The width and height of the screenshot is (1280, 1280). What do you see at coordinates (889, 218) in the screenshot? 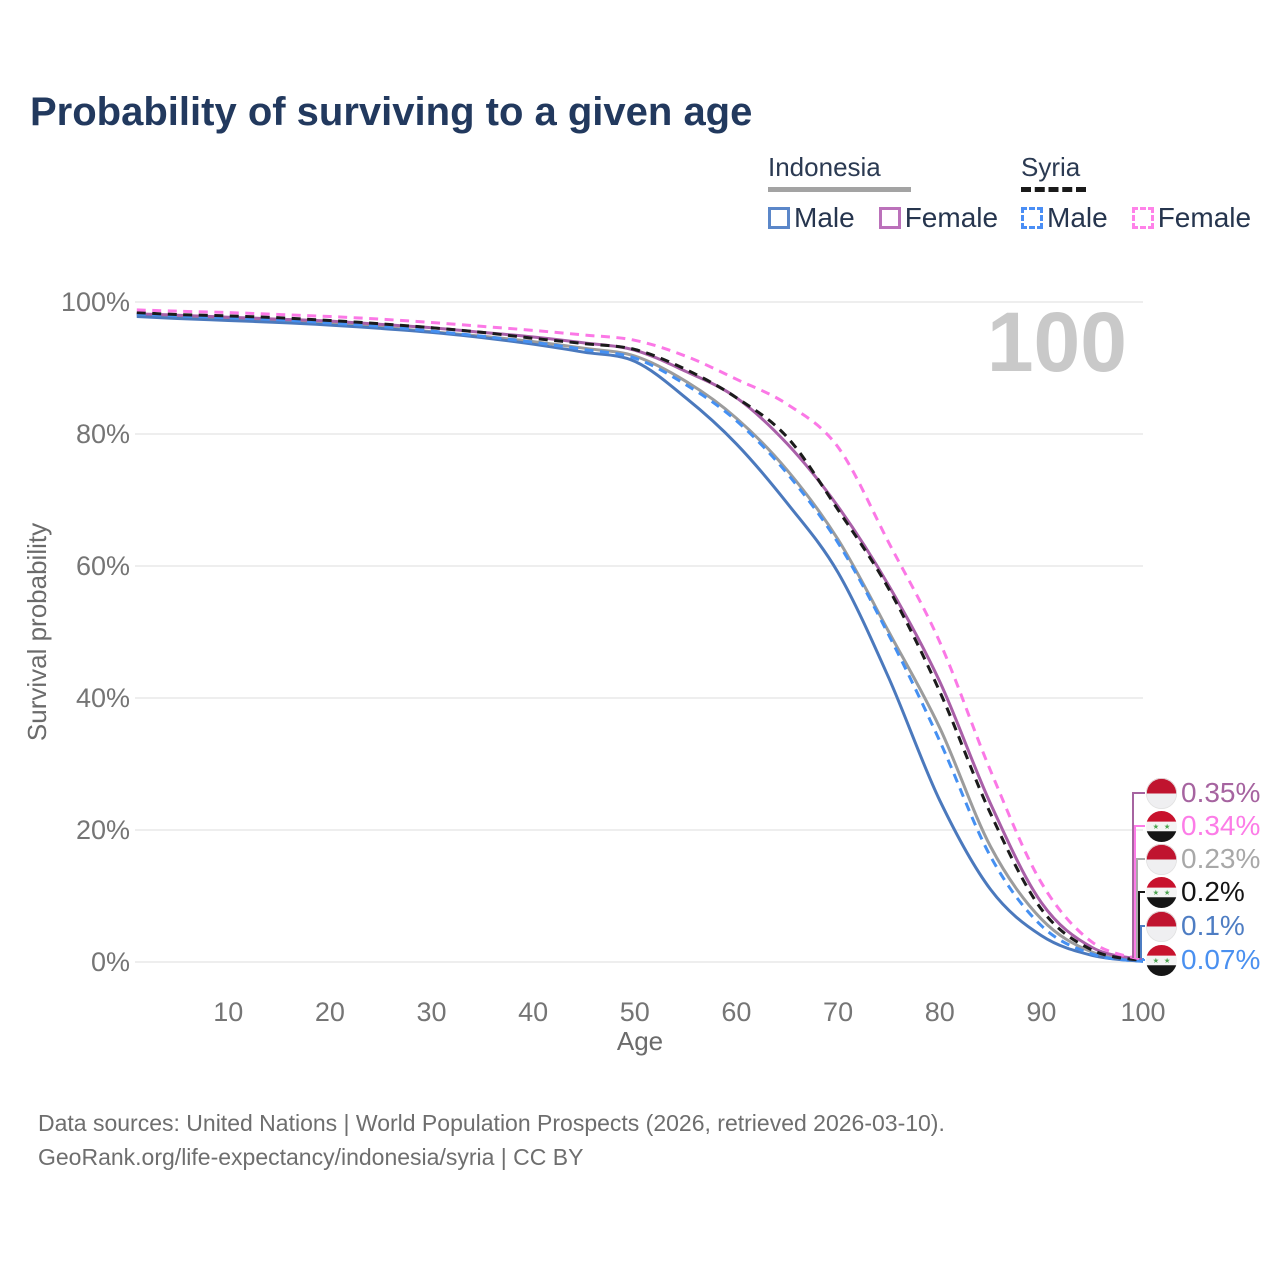
I see `line-swatch-indonesia-female-icon` at bounding box center [889, 218].